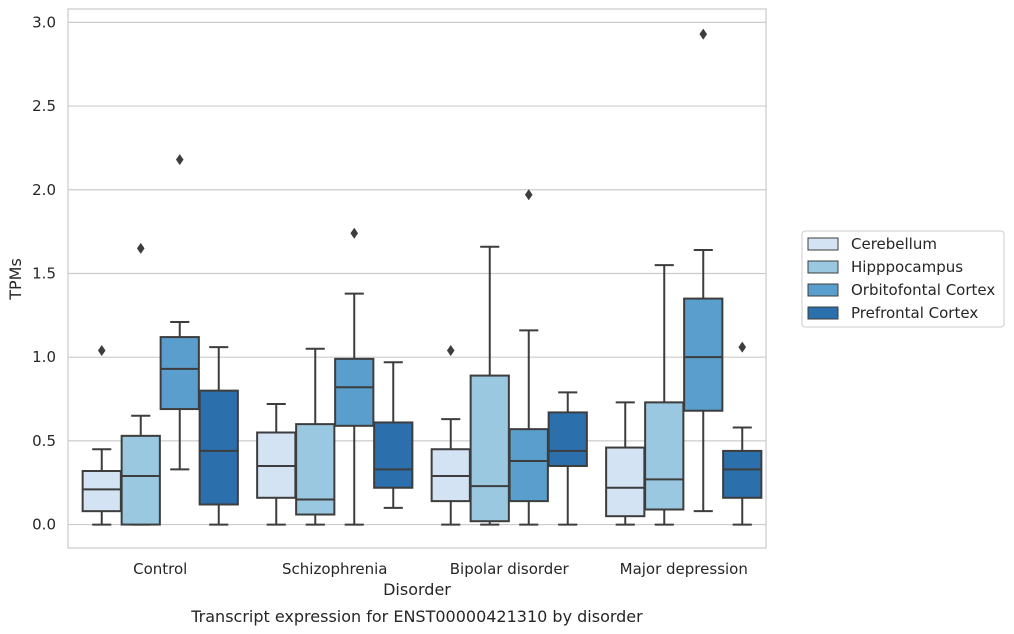  What do you see at coordinates (894, 244) in the screenshot?
I see `legend-label: Cerebellum` at bounding box center [894, 244].